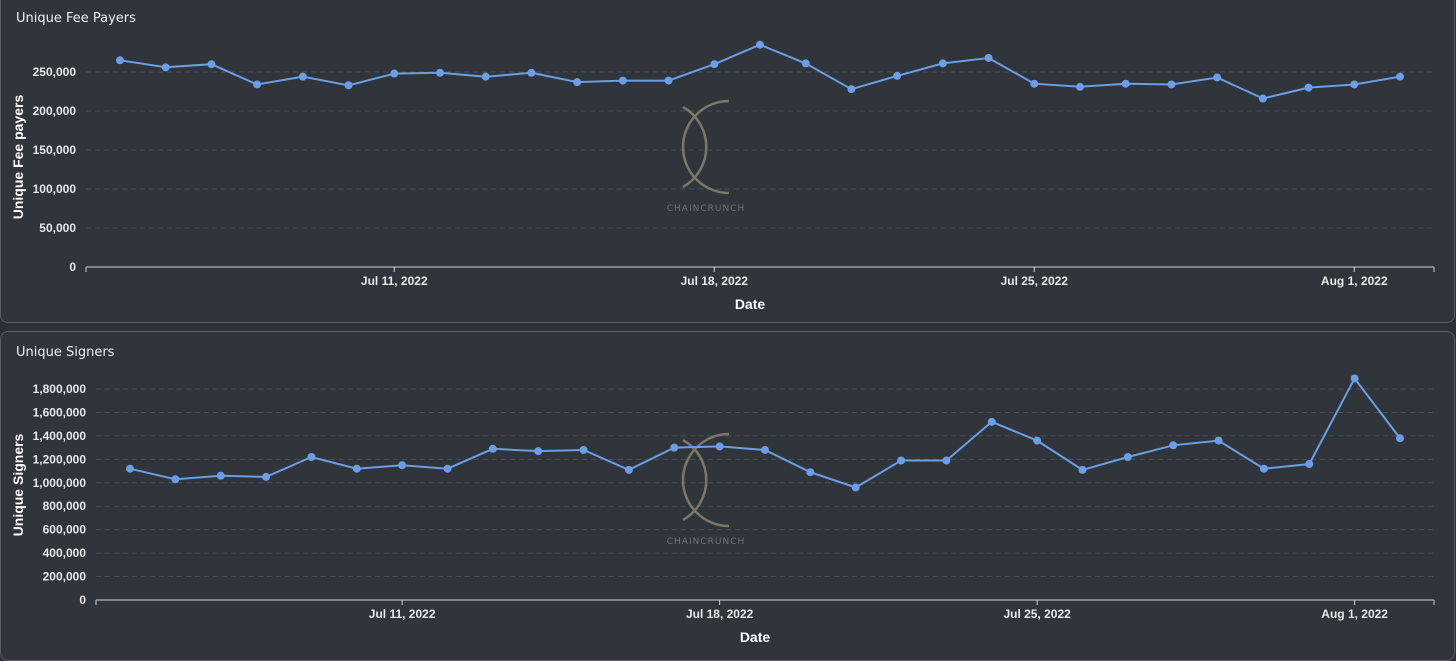 Image resolution: width=1456 pixels, height=661 pixels. I want to click on y-tick-label: 150,000, so click(55, 150).